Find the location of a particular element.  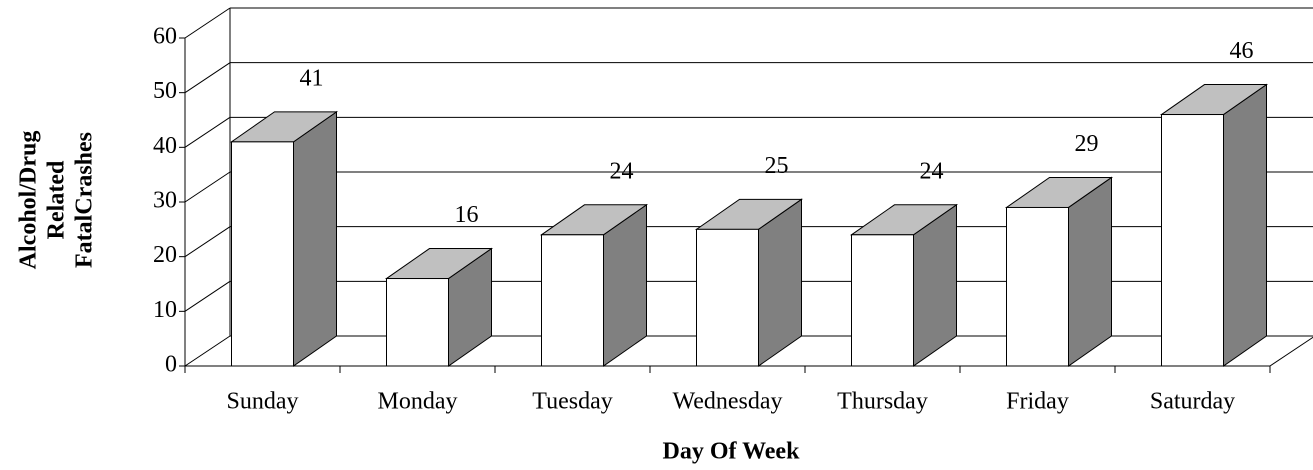

value-label: 46 is located at coordinates (1242, 51).